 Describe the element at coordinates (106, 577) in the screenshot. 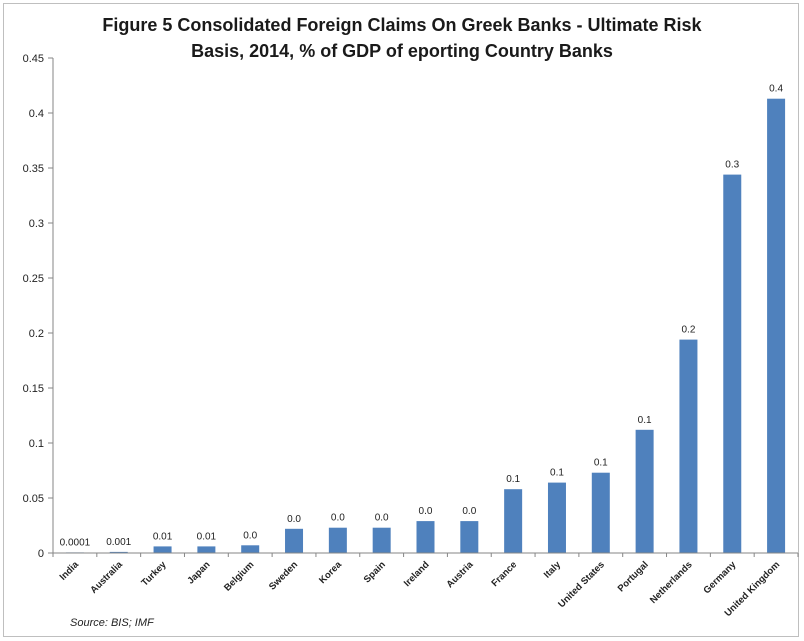

I see `x-category-label: Australia` at that location.